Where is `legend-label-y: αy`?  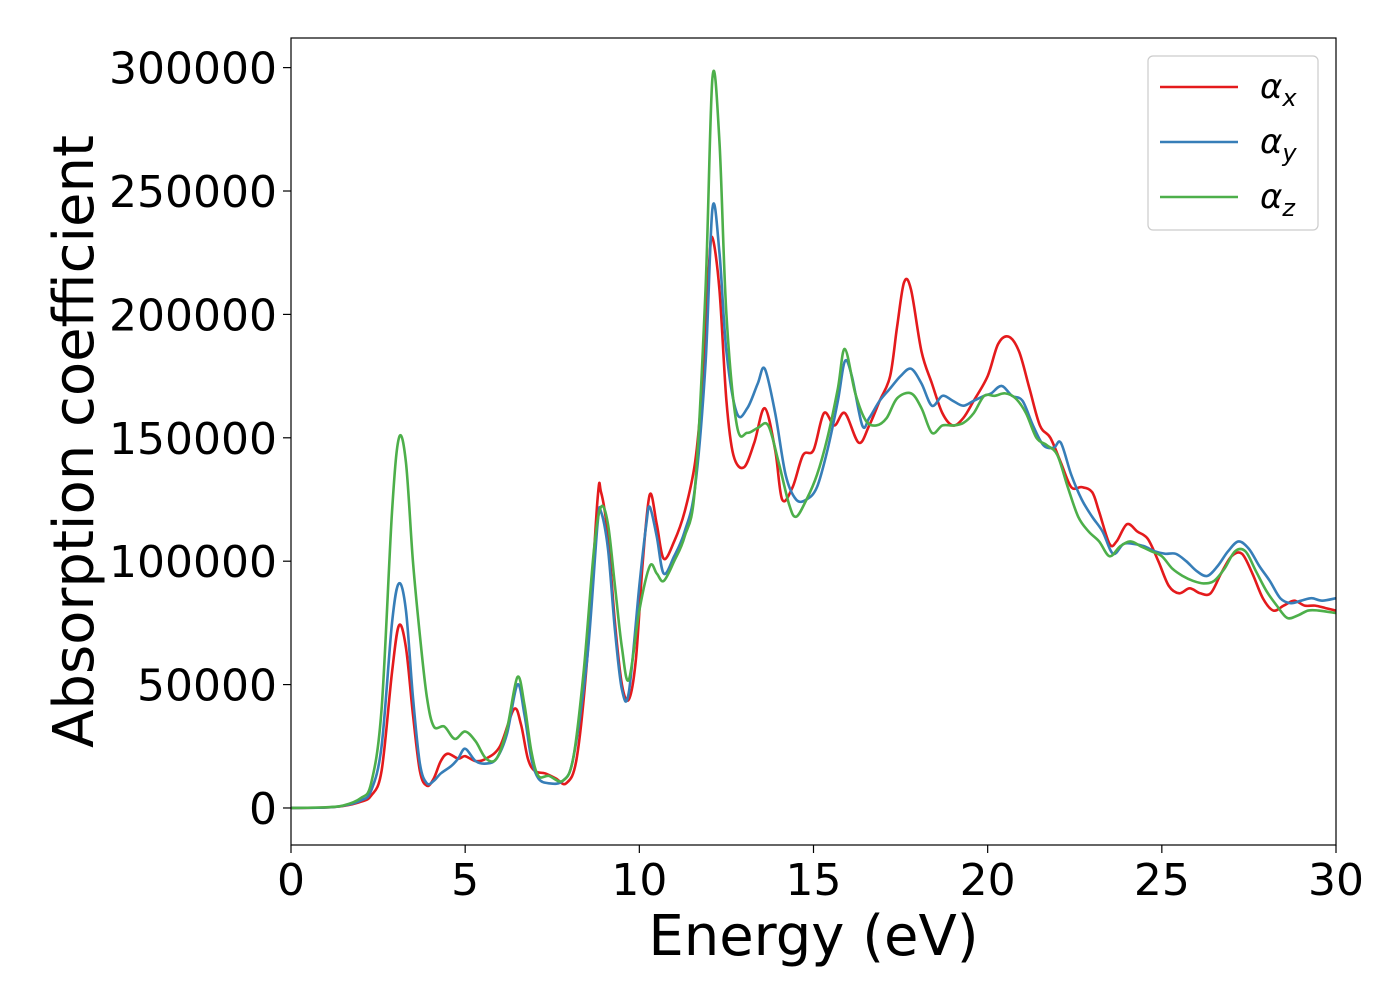
legend-label-y: αy is located at coordinates (1278, 144).